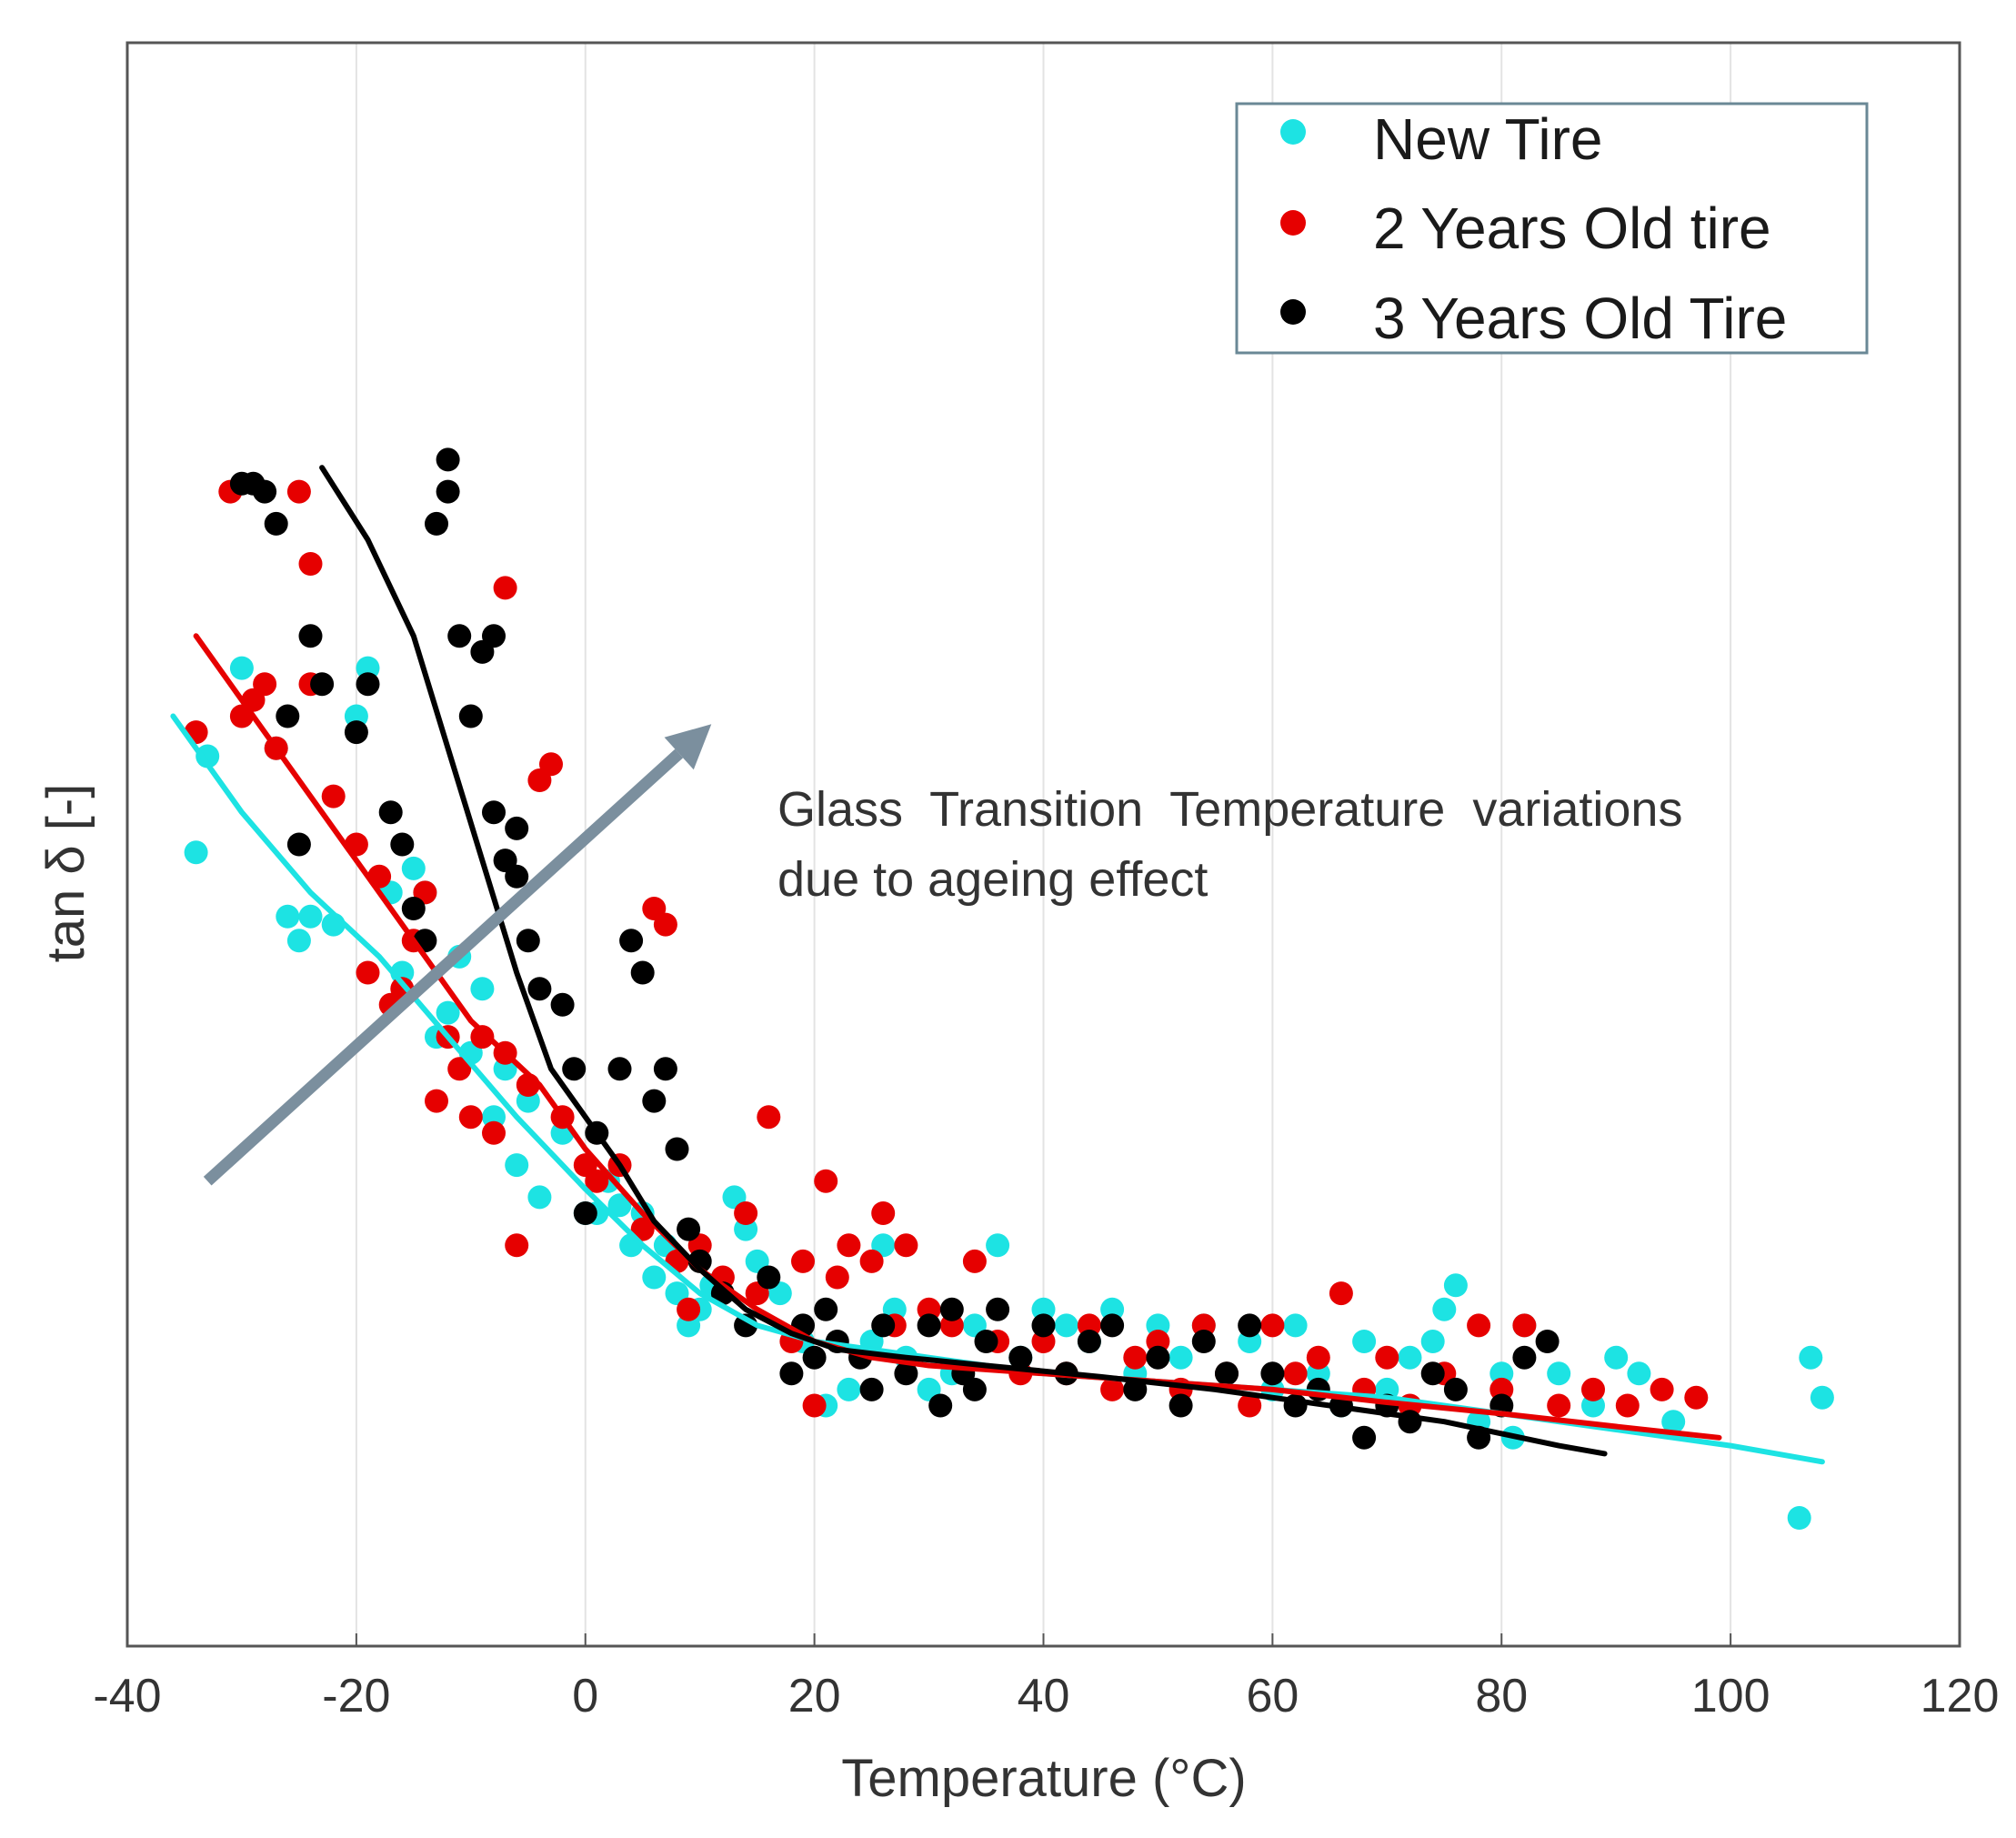 This screenshot has height=1838, width=2016. Describe the element at coordinates (1229, 809) in the screenshot. I see `annotation-line-1: Glass Transition Temperature variations` at that location.